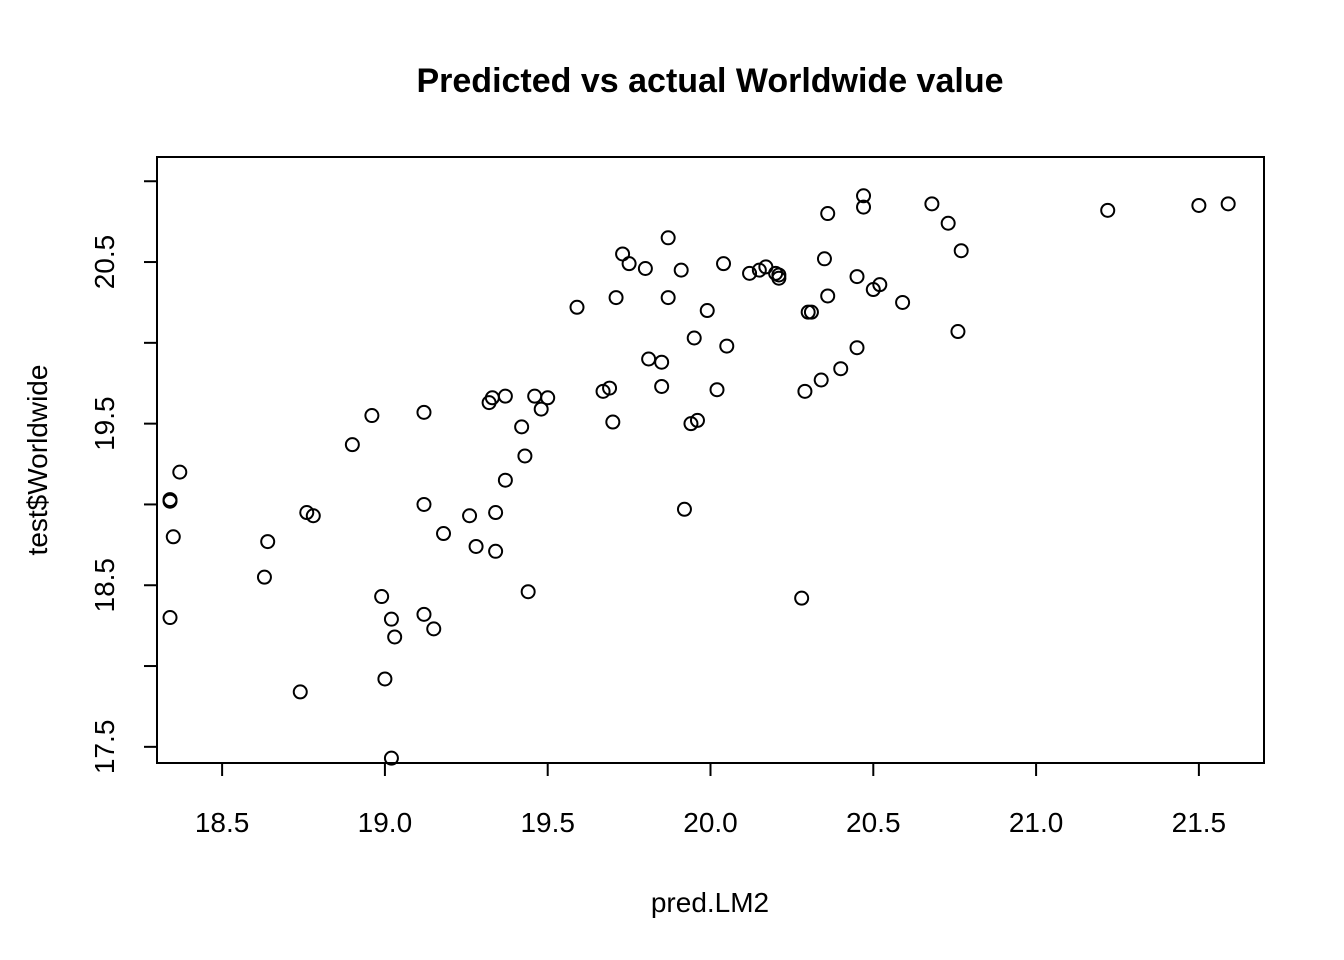  What do you see at coordinates (547, 822) in the screenshot?
I see `x-tick-label: 19.5` at bounding box center [547, 822].